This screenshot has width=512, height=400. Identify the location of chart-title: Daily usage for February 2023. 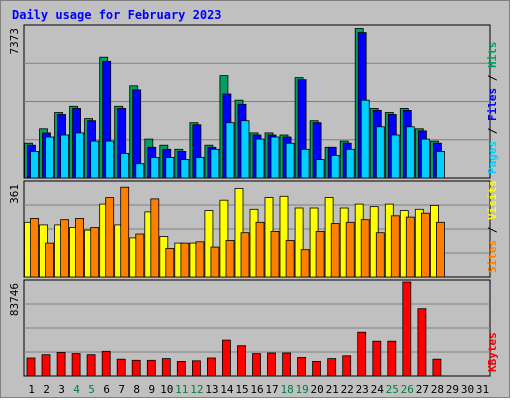
(117, 15).